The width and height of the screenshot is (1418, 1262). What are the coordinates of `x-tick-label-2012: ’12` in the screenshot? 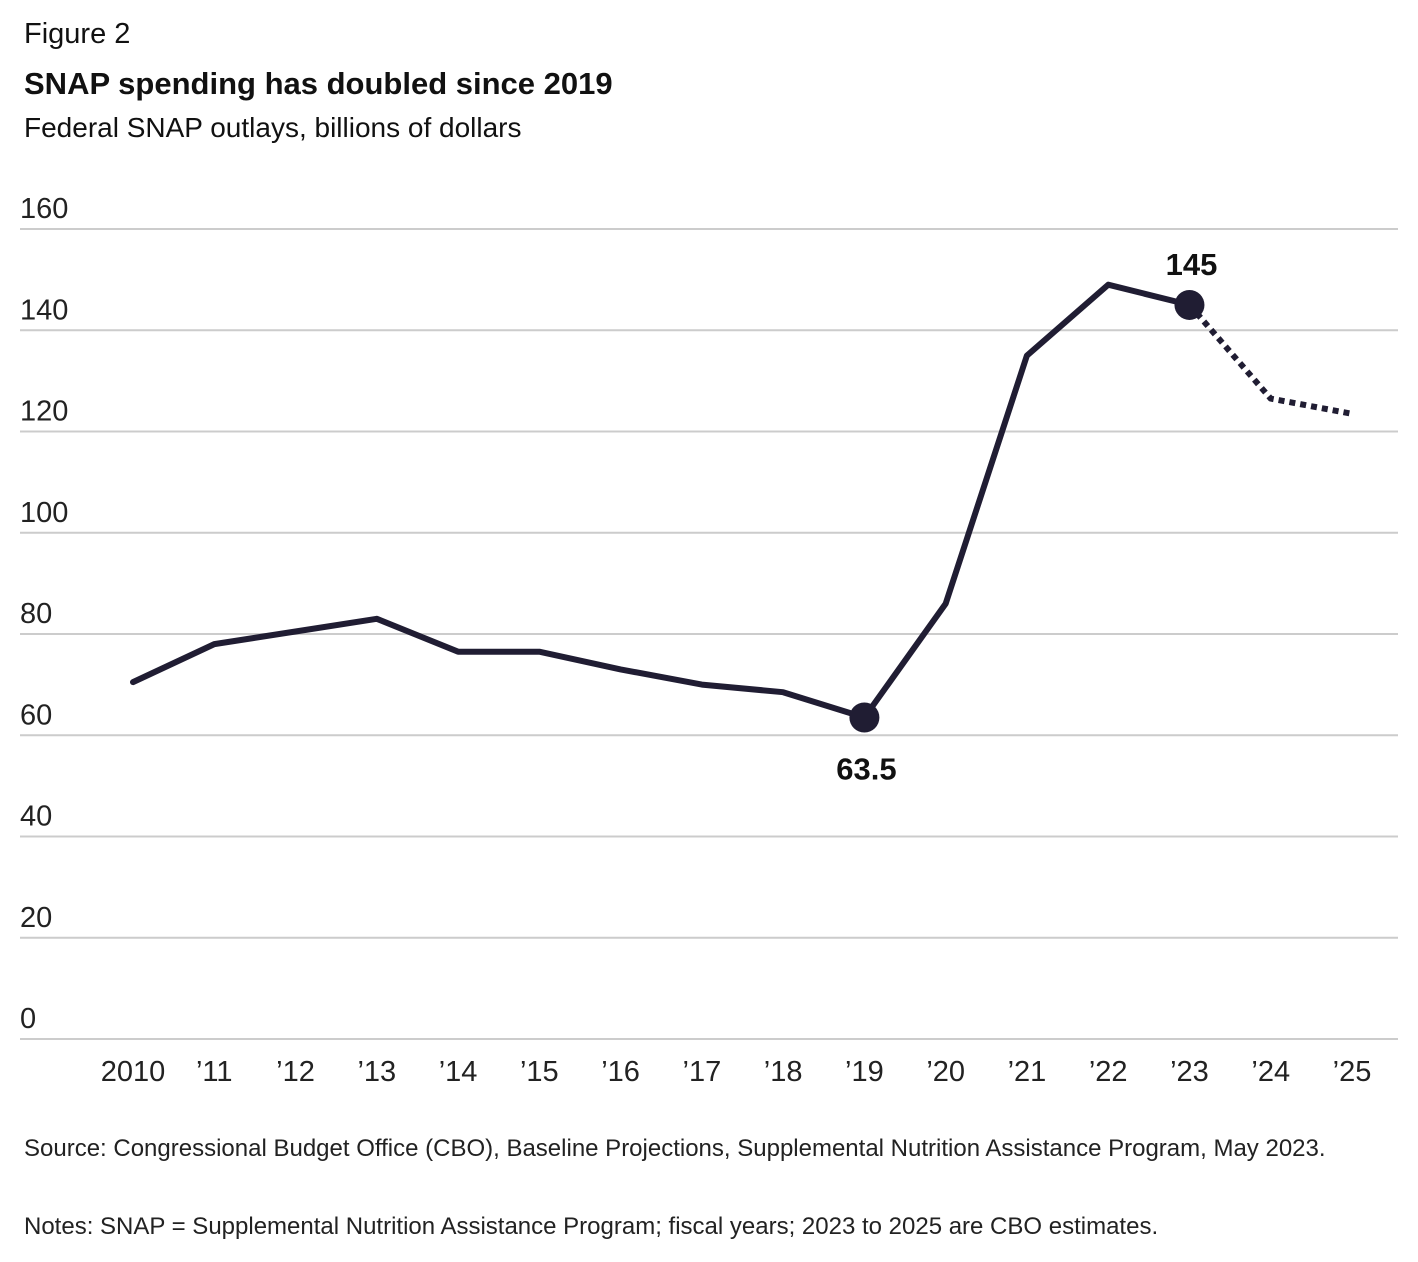 It's located at (295, 1072).